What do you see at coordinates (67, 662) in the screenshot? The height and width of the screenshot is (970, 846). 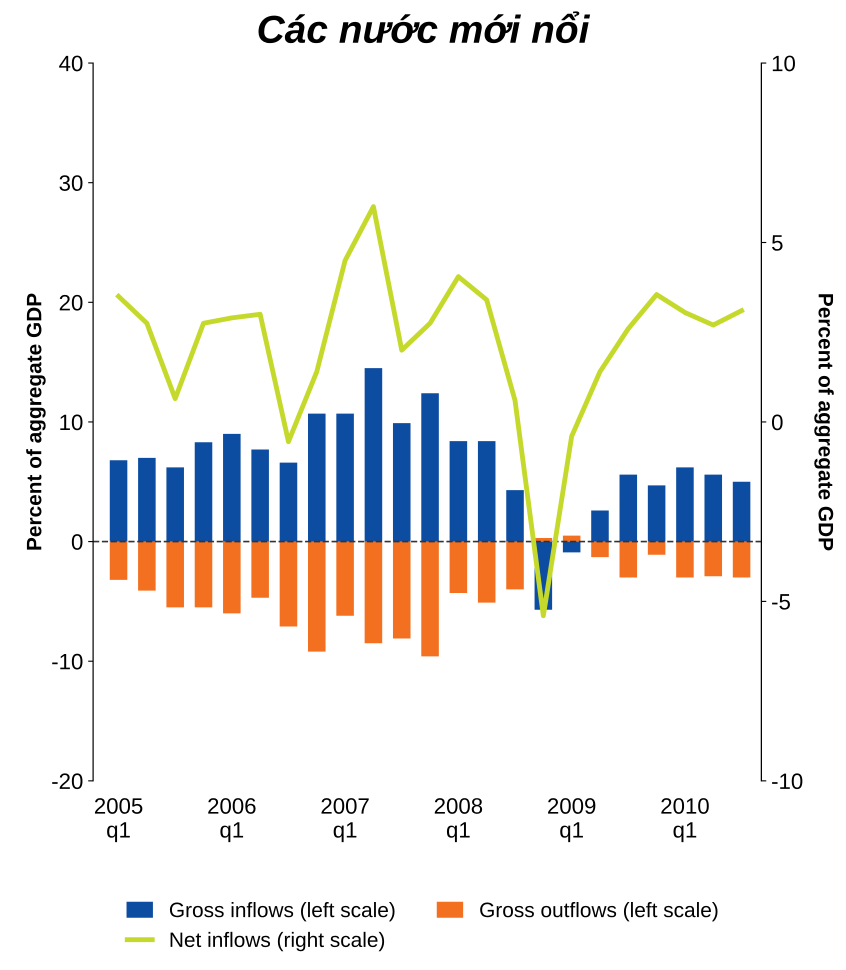 I see `y-tick-label: -10` at bounding box center [67, 662].